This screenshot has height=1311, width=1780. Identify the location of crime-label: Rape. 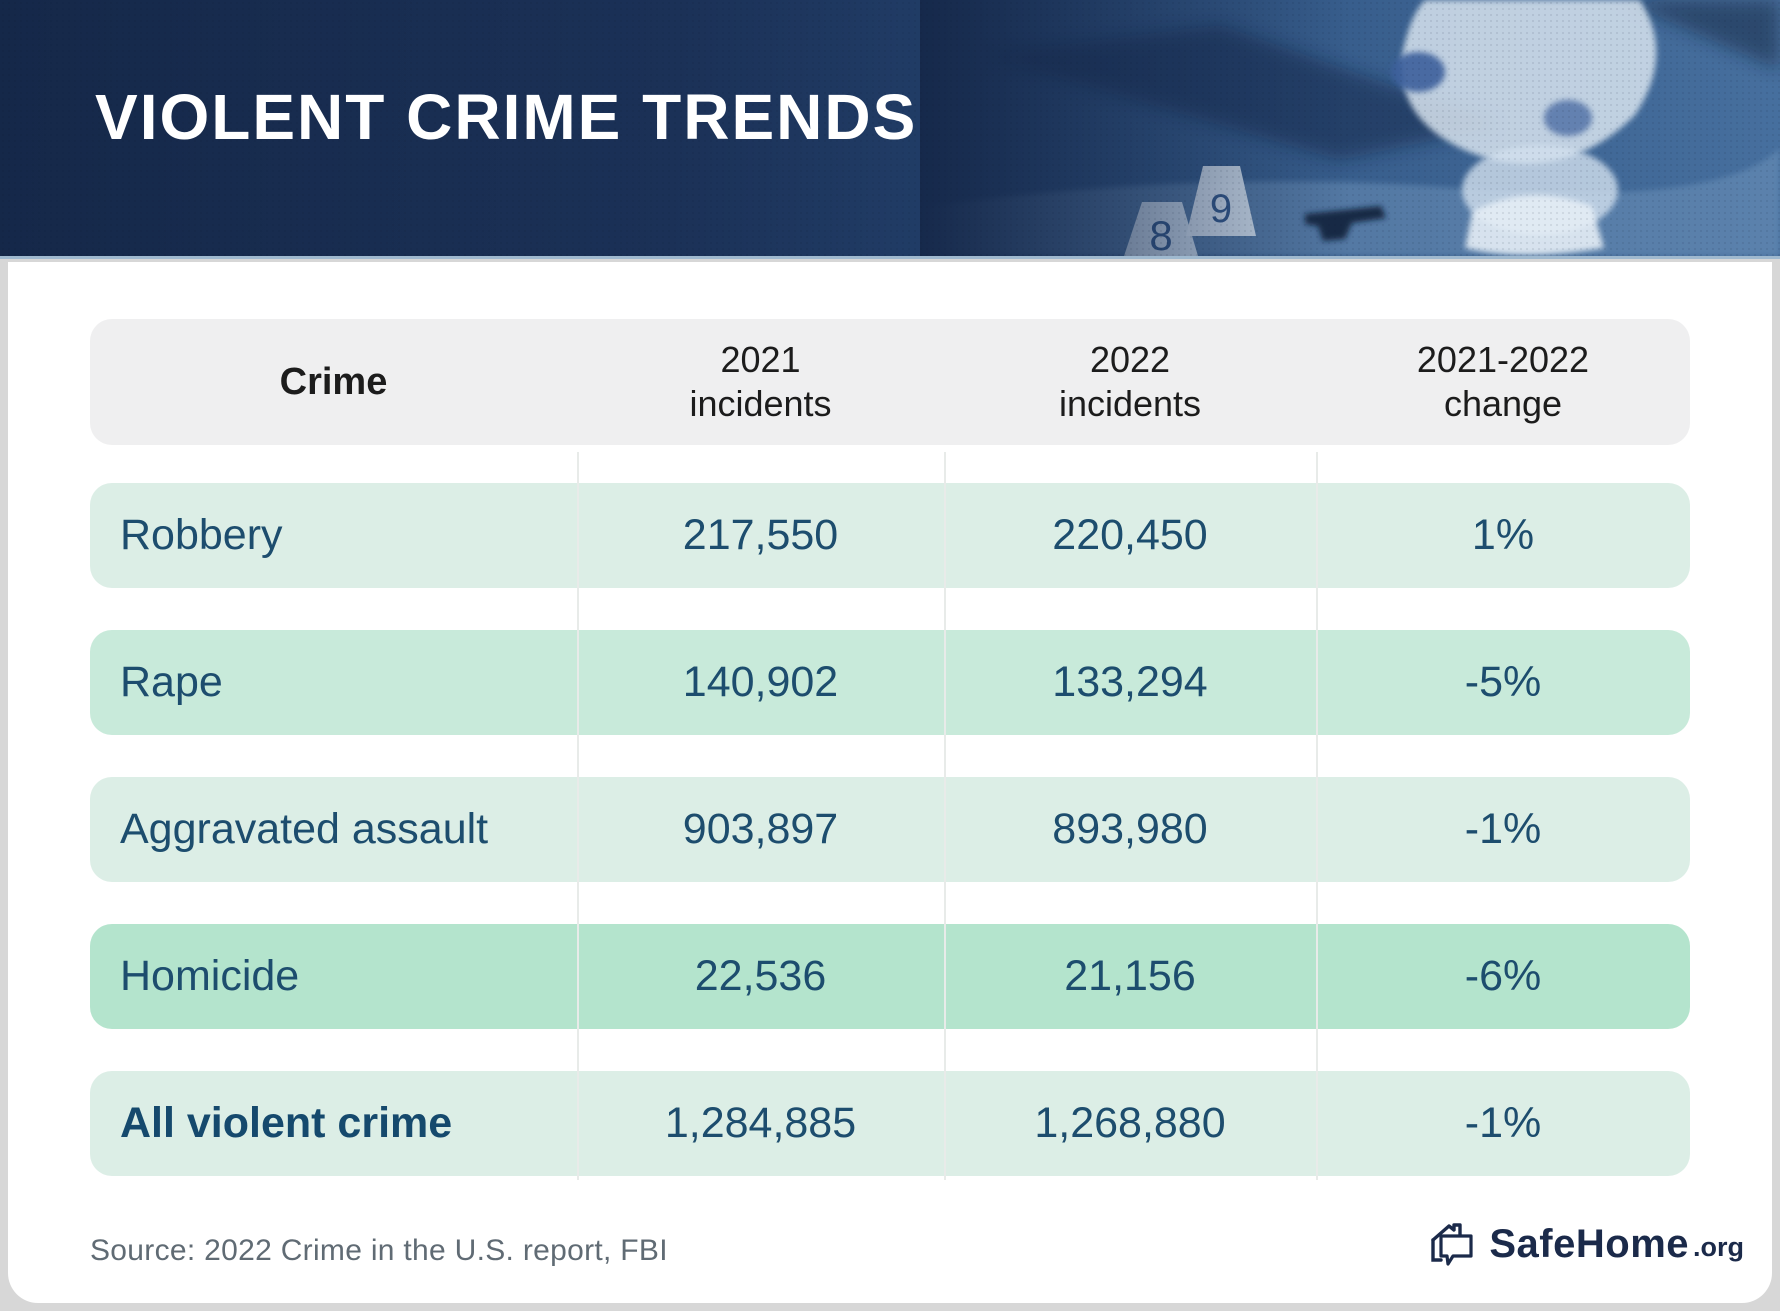
(171, 682).